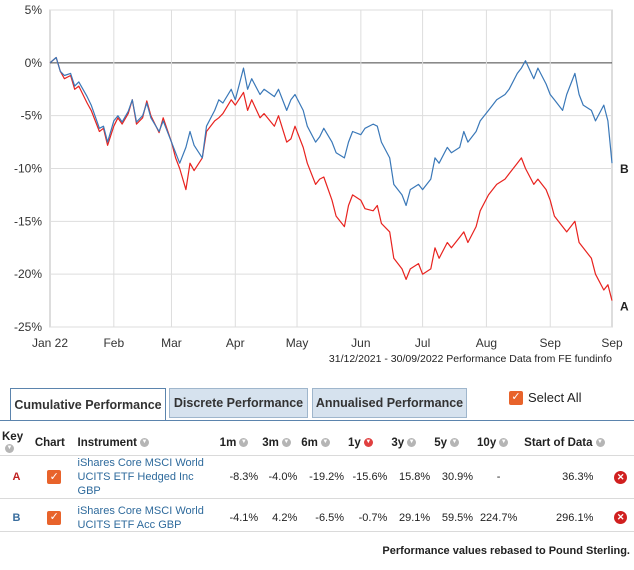  I want to click on header-6m: 6m ▼, so click(323, 443).